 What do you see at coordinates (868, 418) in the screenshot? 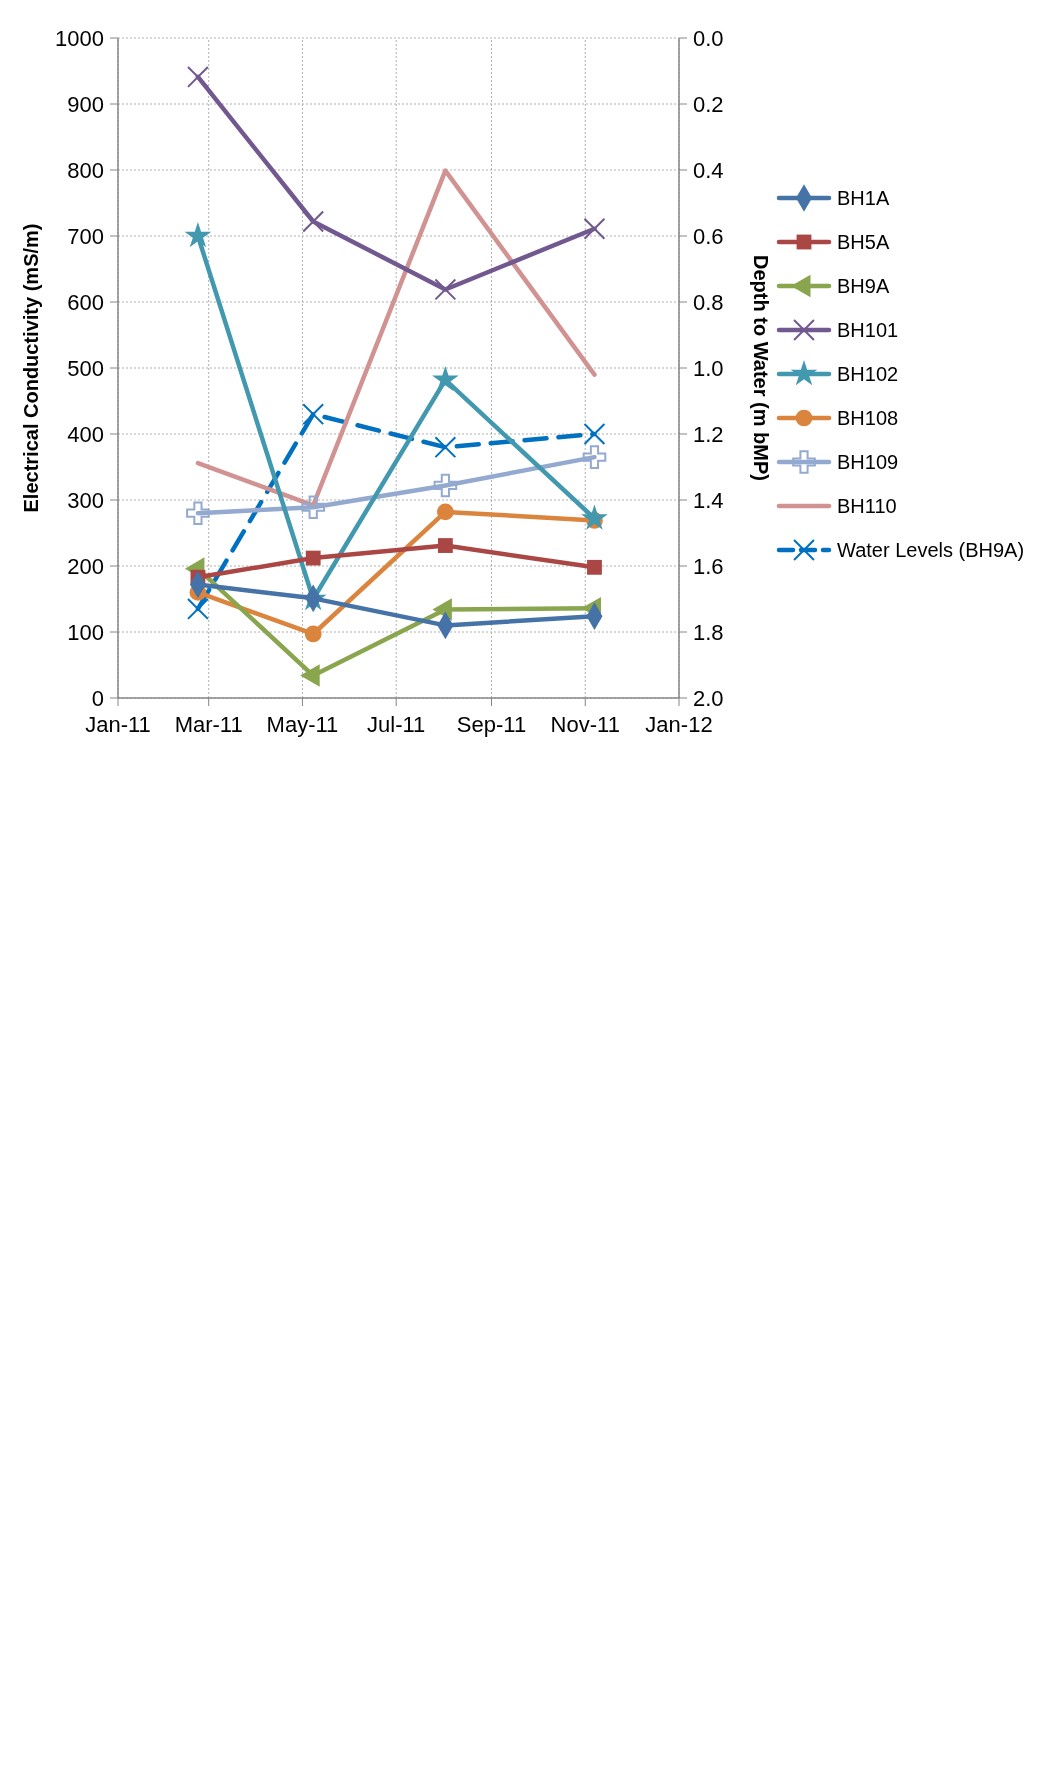
I see `legend-label: BH108` at bounding box center [868, 418].